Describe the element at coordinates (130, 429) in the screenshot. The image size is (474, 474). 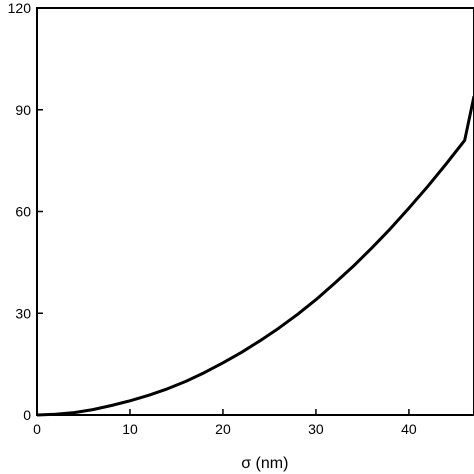
I see `x-tick-label: 10` at that location.